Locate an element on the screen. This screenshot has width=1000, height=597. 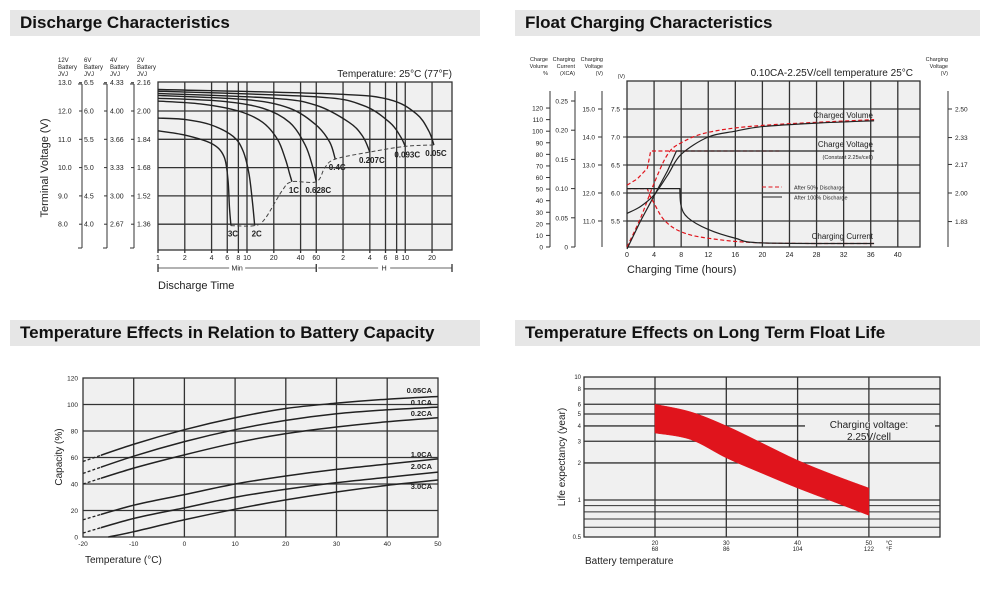
y-axis-label: Life expectancy (year) is located at coordinates (562, 457).